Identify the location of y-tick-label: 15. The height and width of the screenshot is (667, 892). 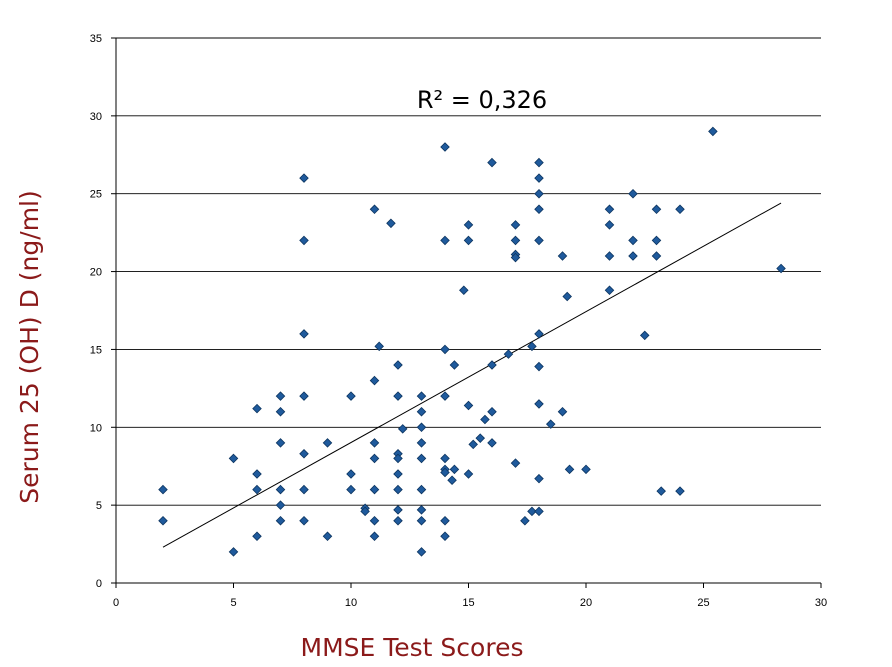
(96, 350).